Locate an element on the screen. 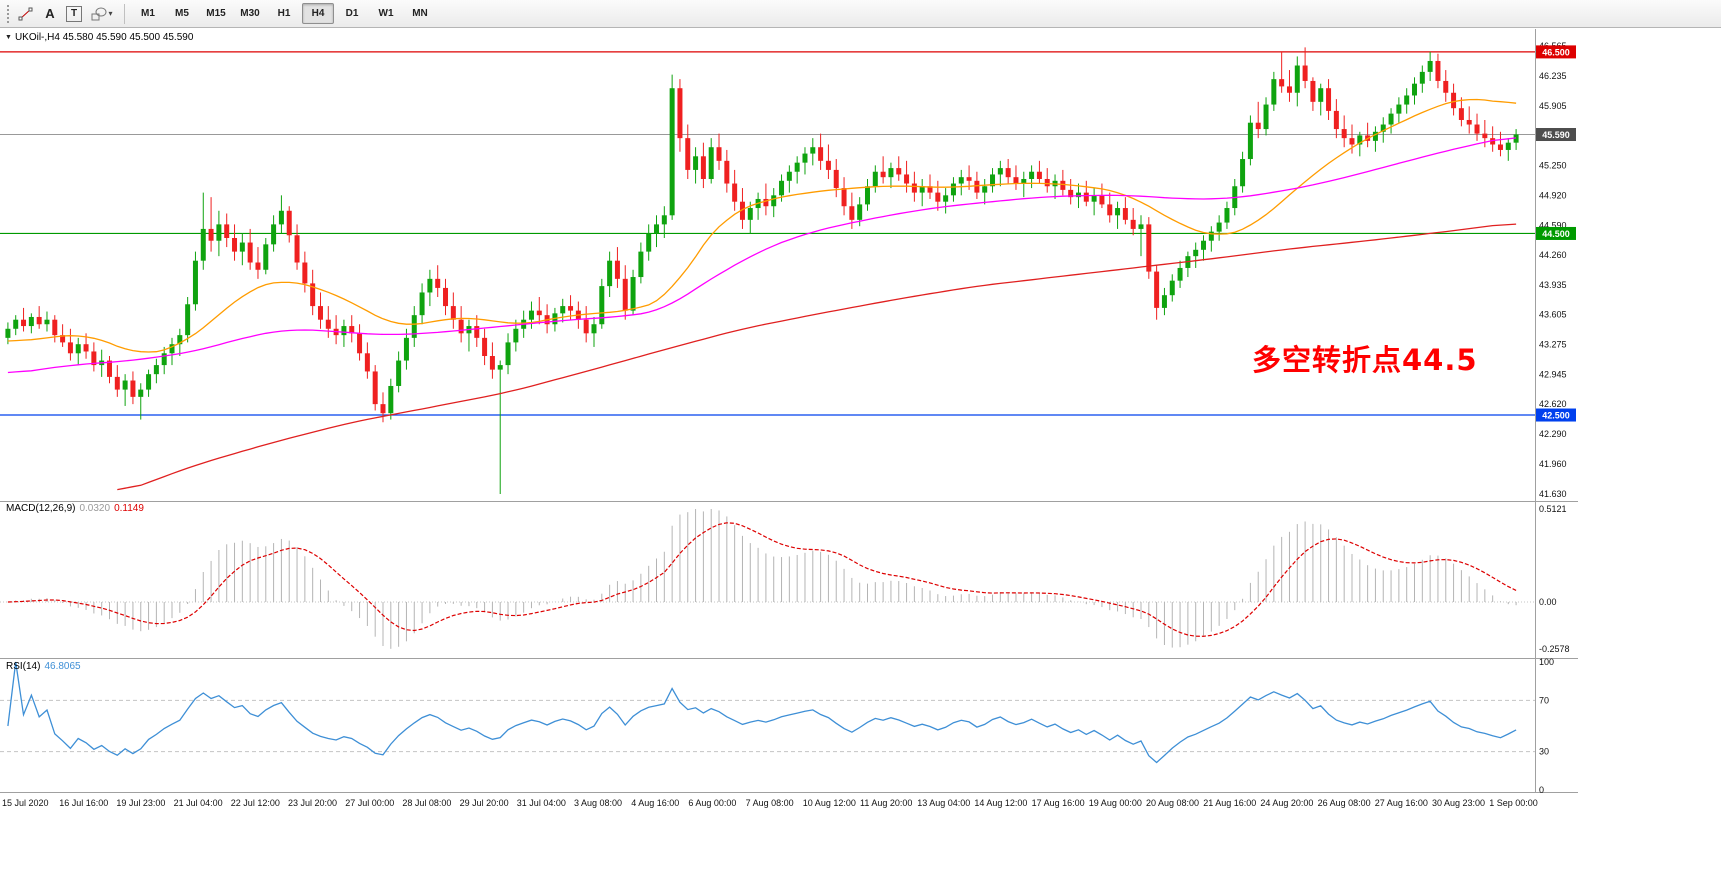 Image resolution: width=1721 pixels, height=894 pixels. chart-header: ▼ UKOil-,H4 45.580 45.590 45.500 45.590 is located at coordinates (99, 37).